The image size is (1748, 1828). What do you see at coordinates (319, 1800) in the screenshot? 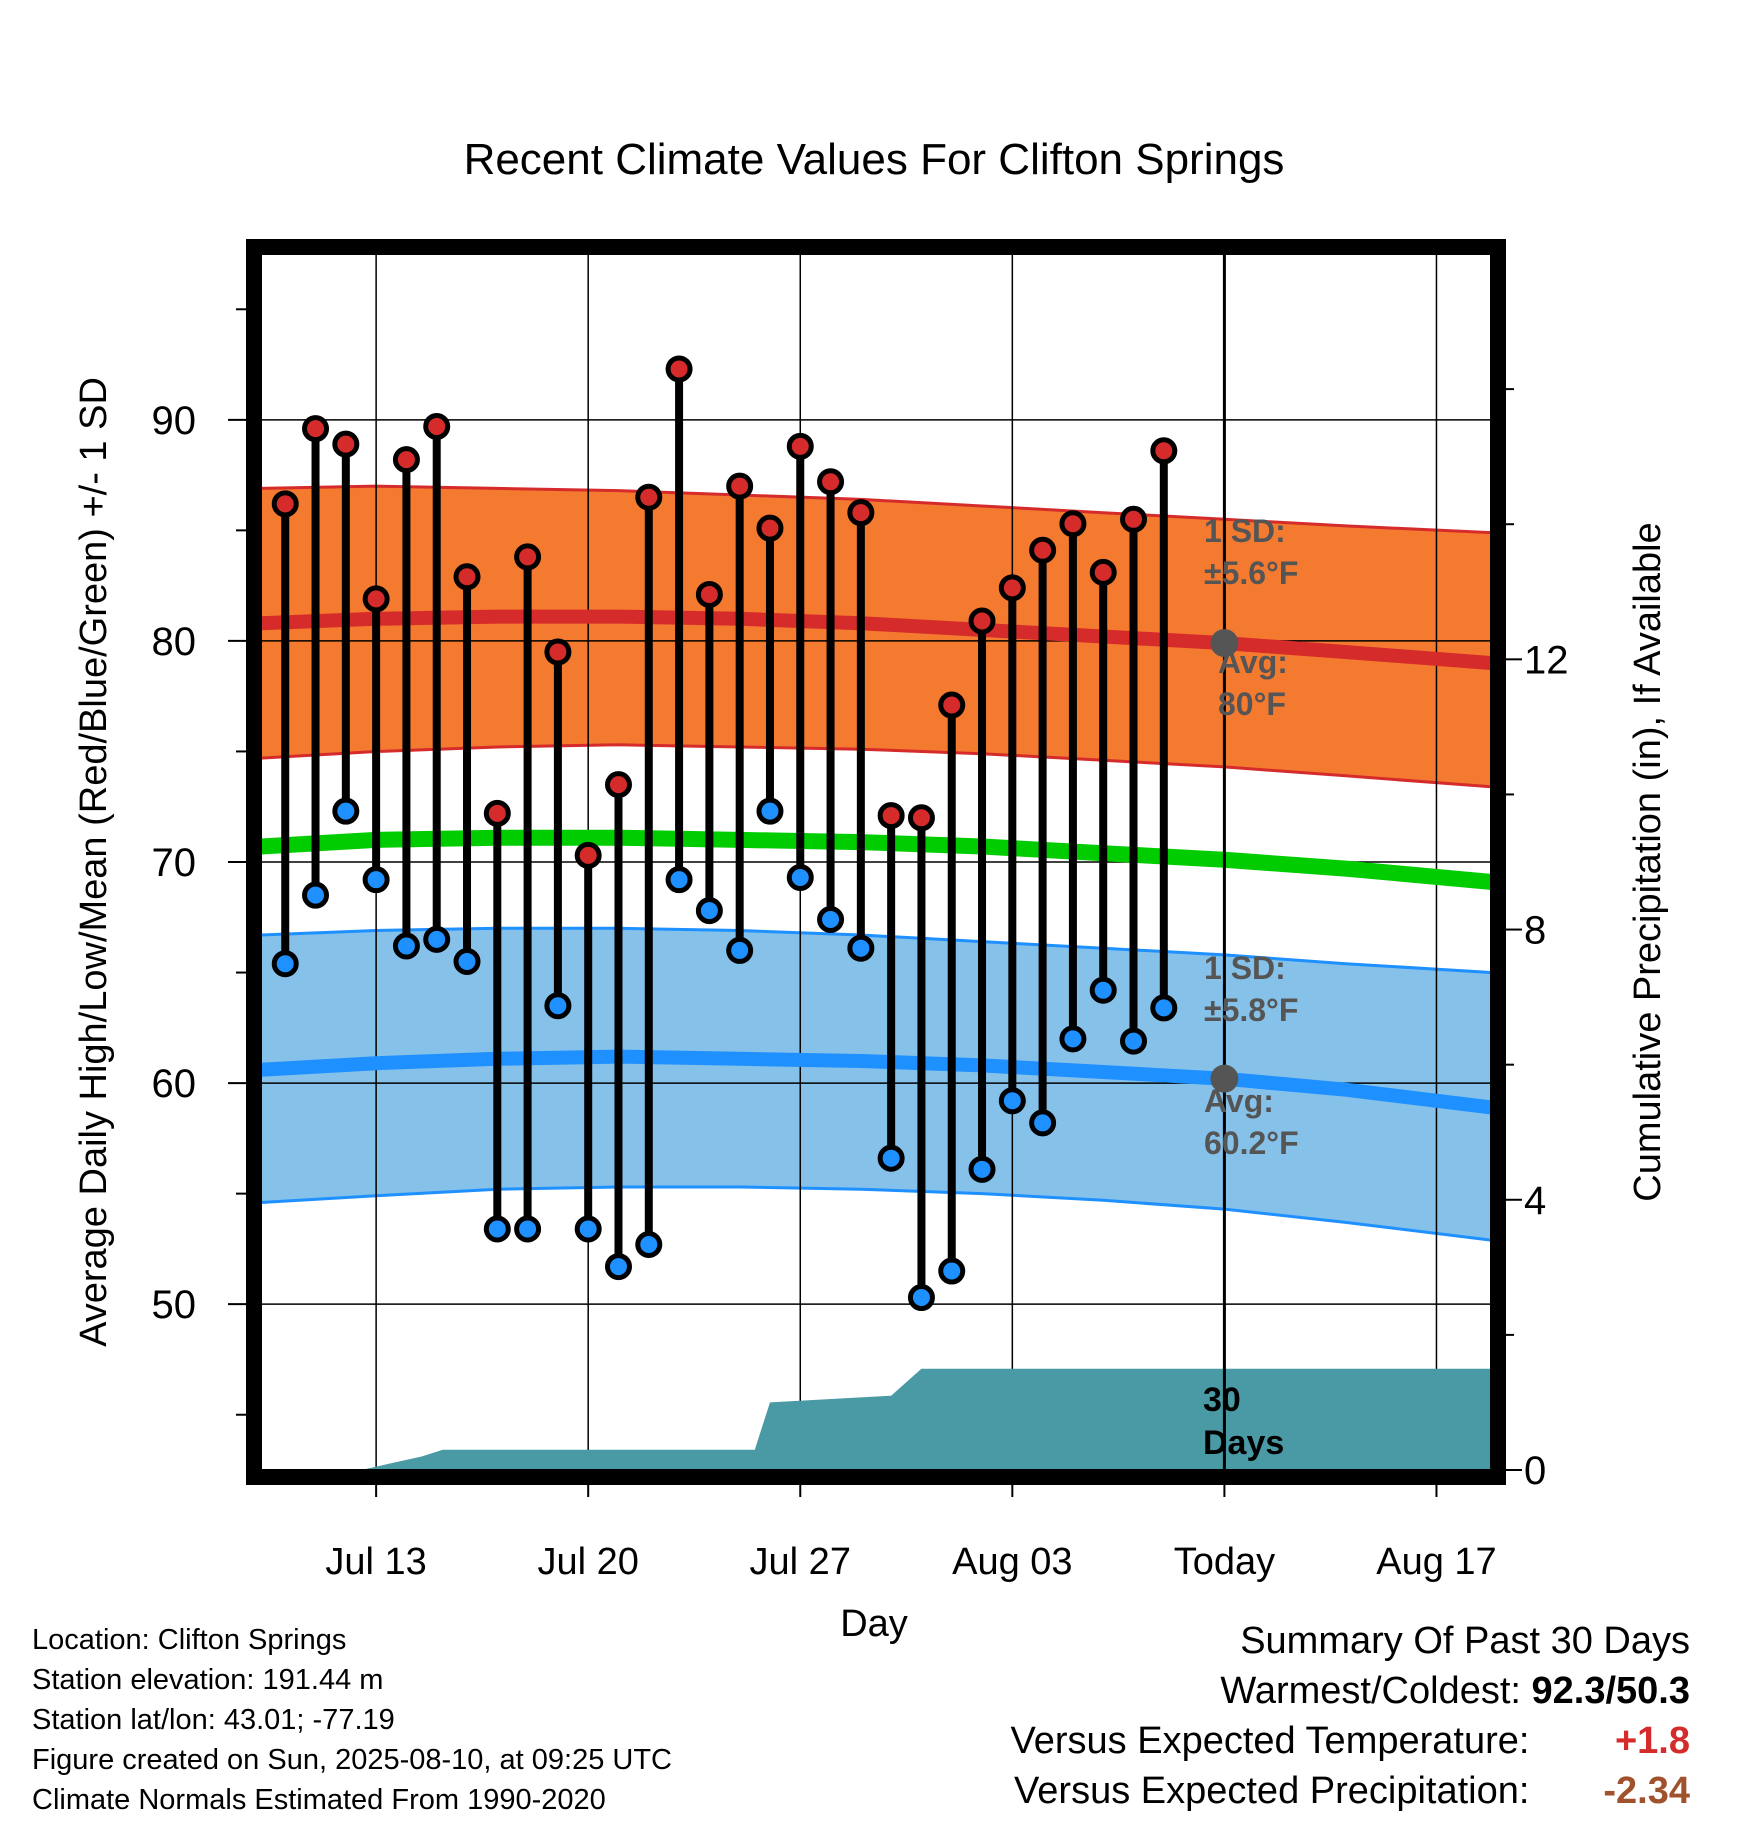
I see `normals-text: Climate Normals Estimated From 1990-2020` at bounding box center [319, 1800].